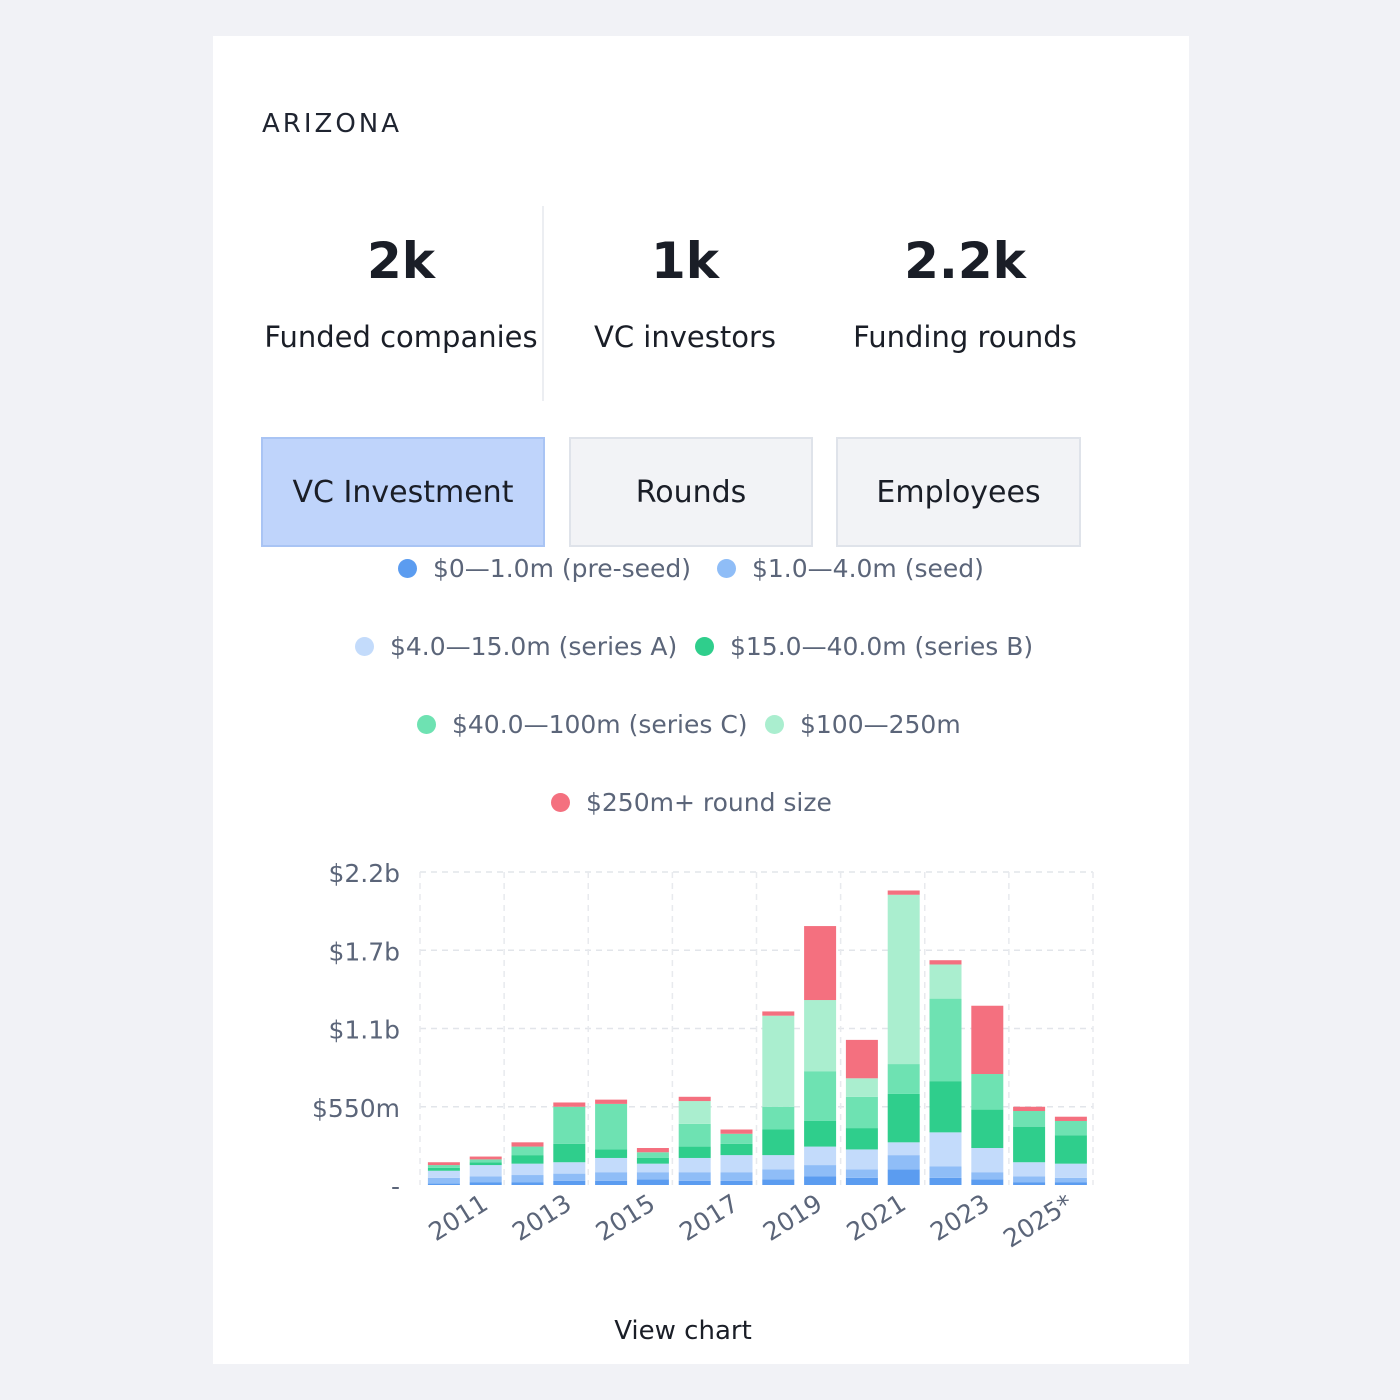 Image resolution: width=1400 pixels, height=1400 pixels. I want to click on x-tick-label: 2011, so click(458, 1217).